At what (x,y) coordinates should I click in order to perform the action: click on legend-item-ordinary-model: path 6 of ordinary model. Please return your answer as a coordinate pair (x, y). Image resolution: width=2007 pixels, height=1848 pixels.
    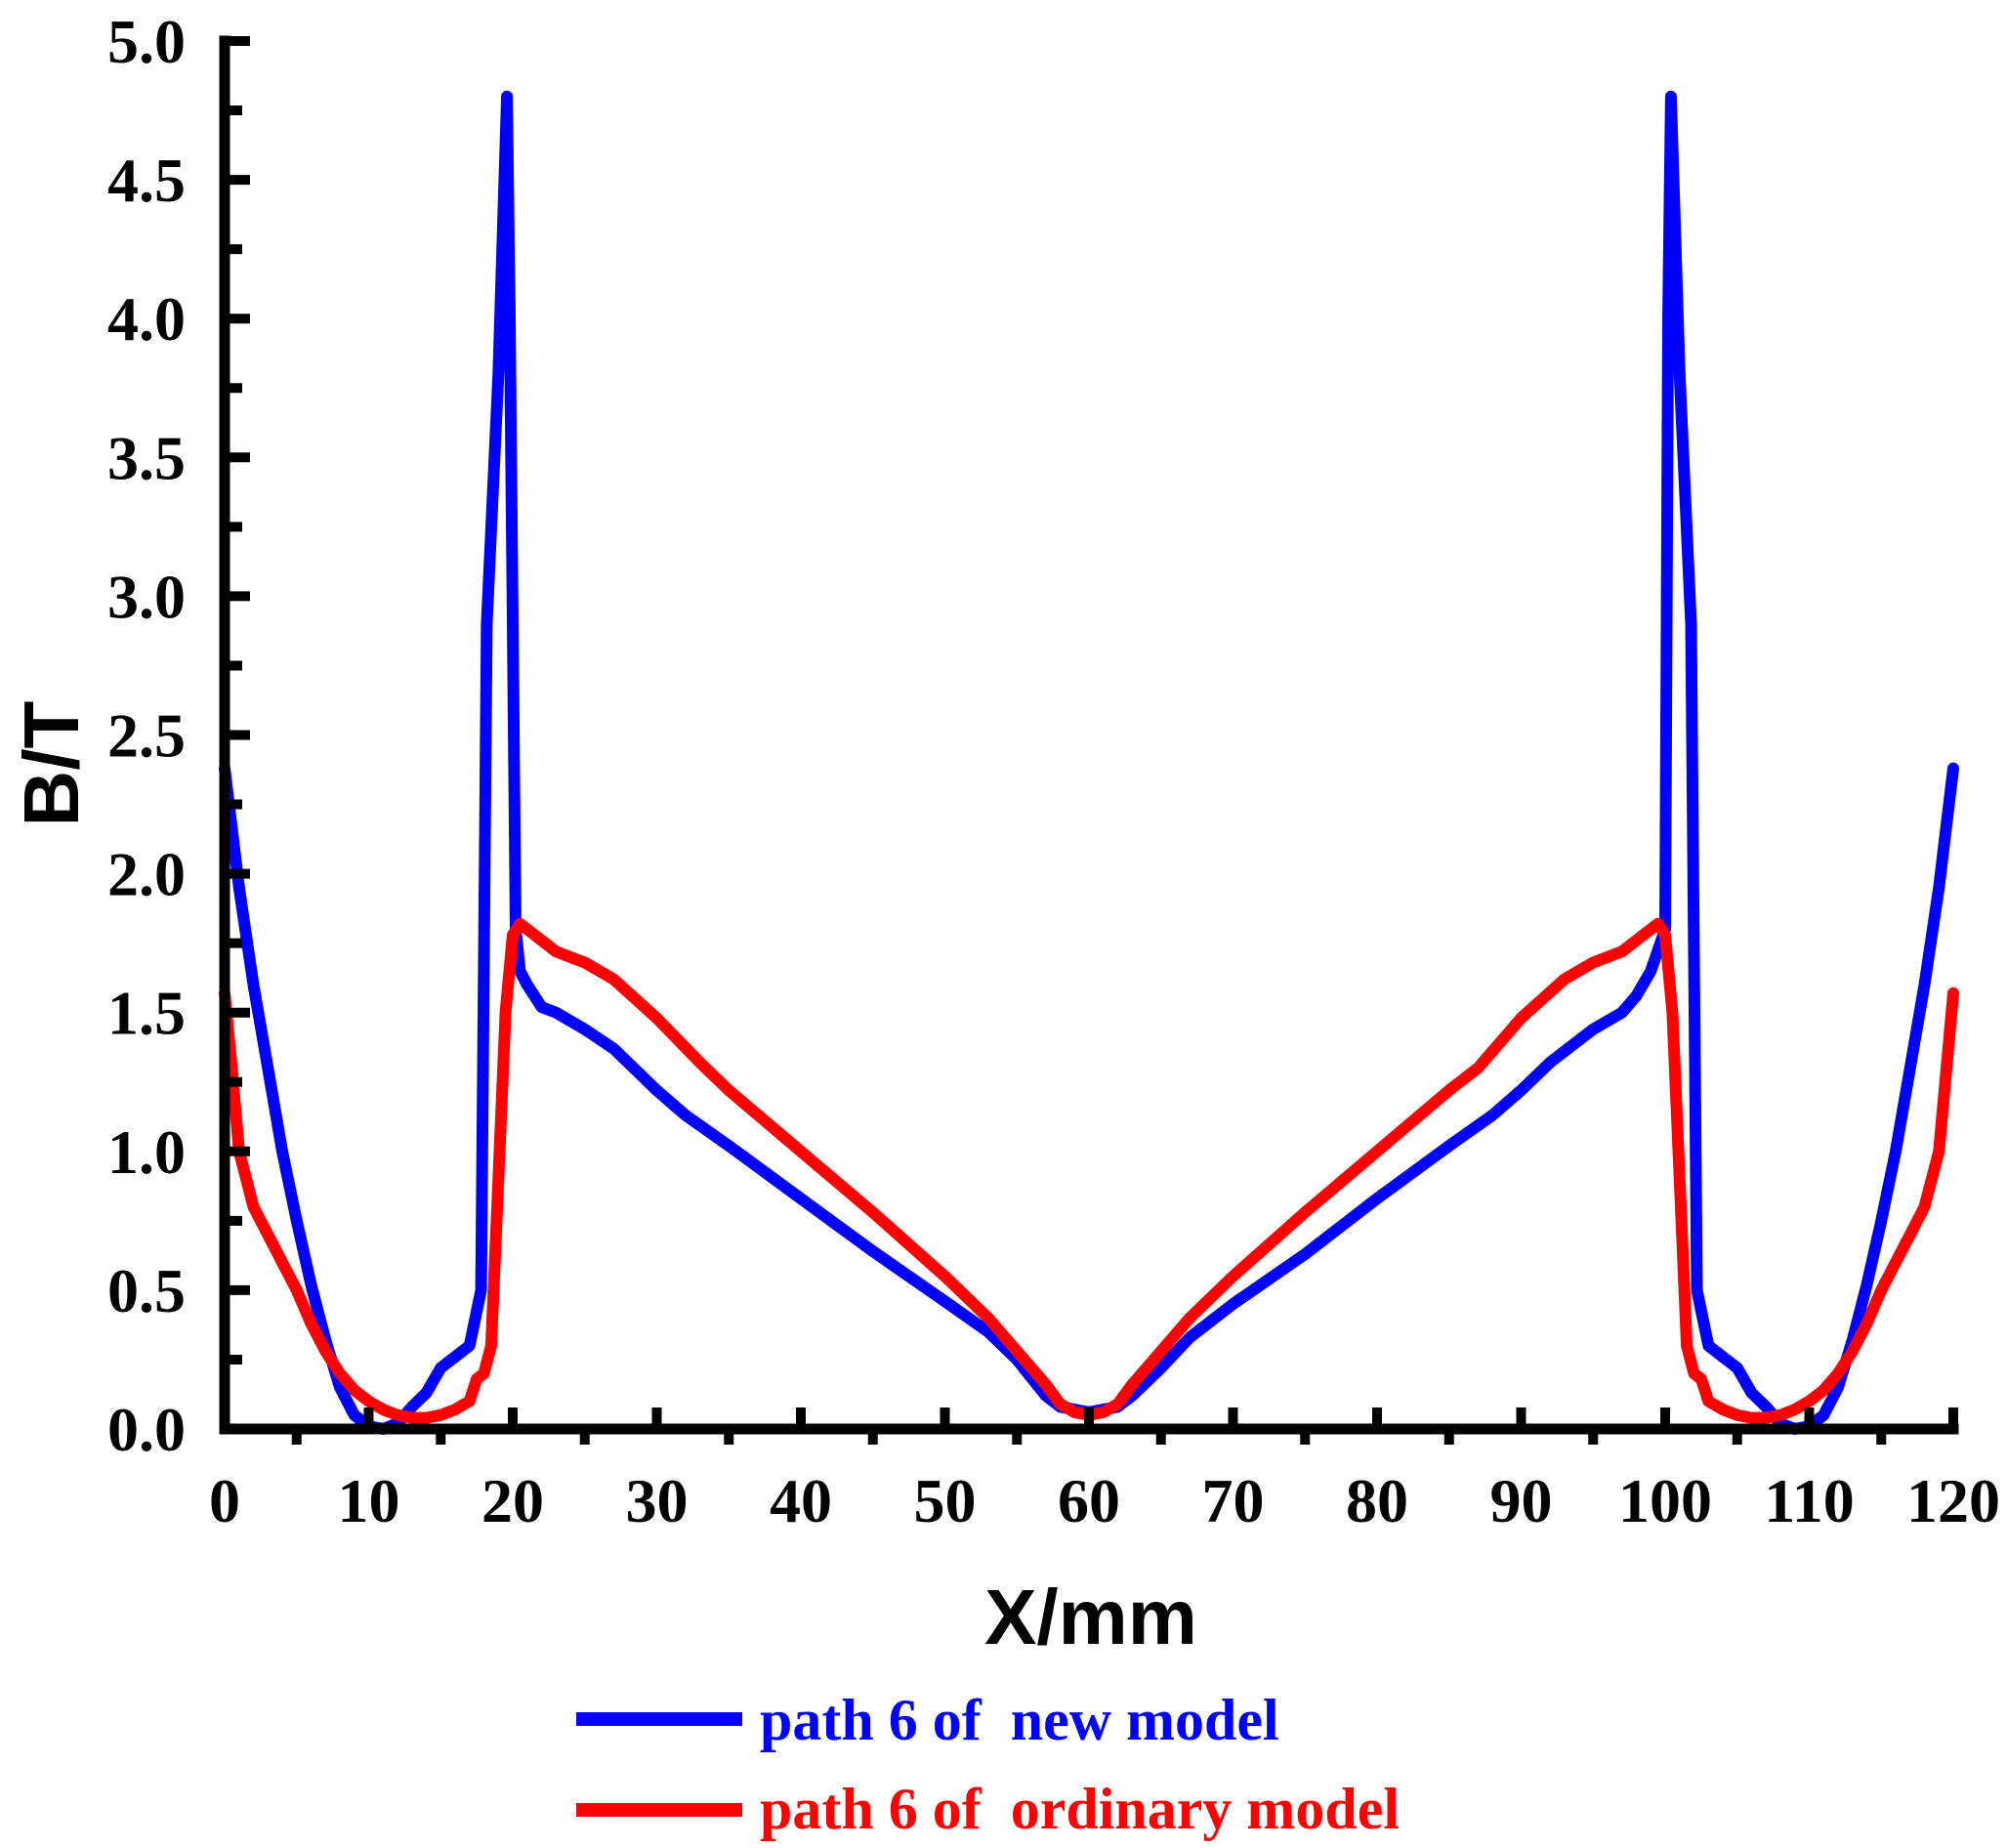
    Looking at the image, I should click on (988, 1809).